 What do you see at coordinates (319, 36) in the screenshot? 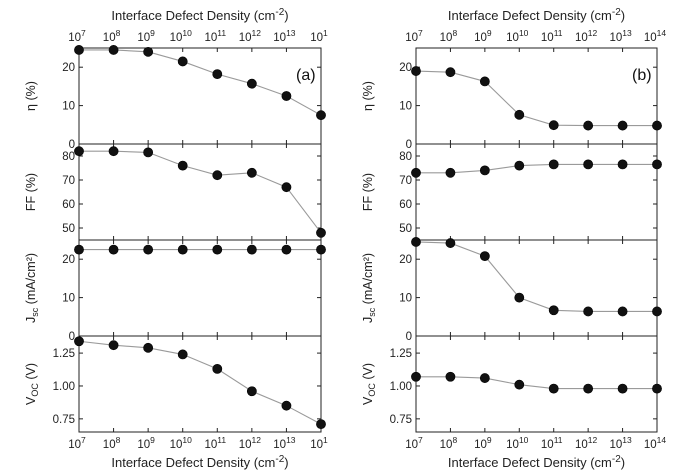
I see `x-tick-label-top-a-7: 10¹` at bounding box center [319, 36].